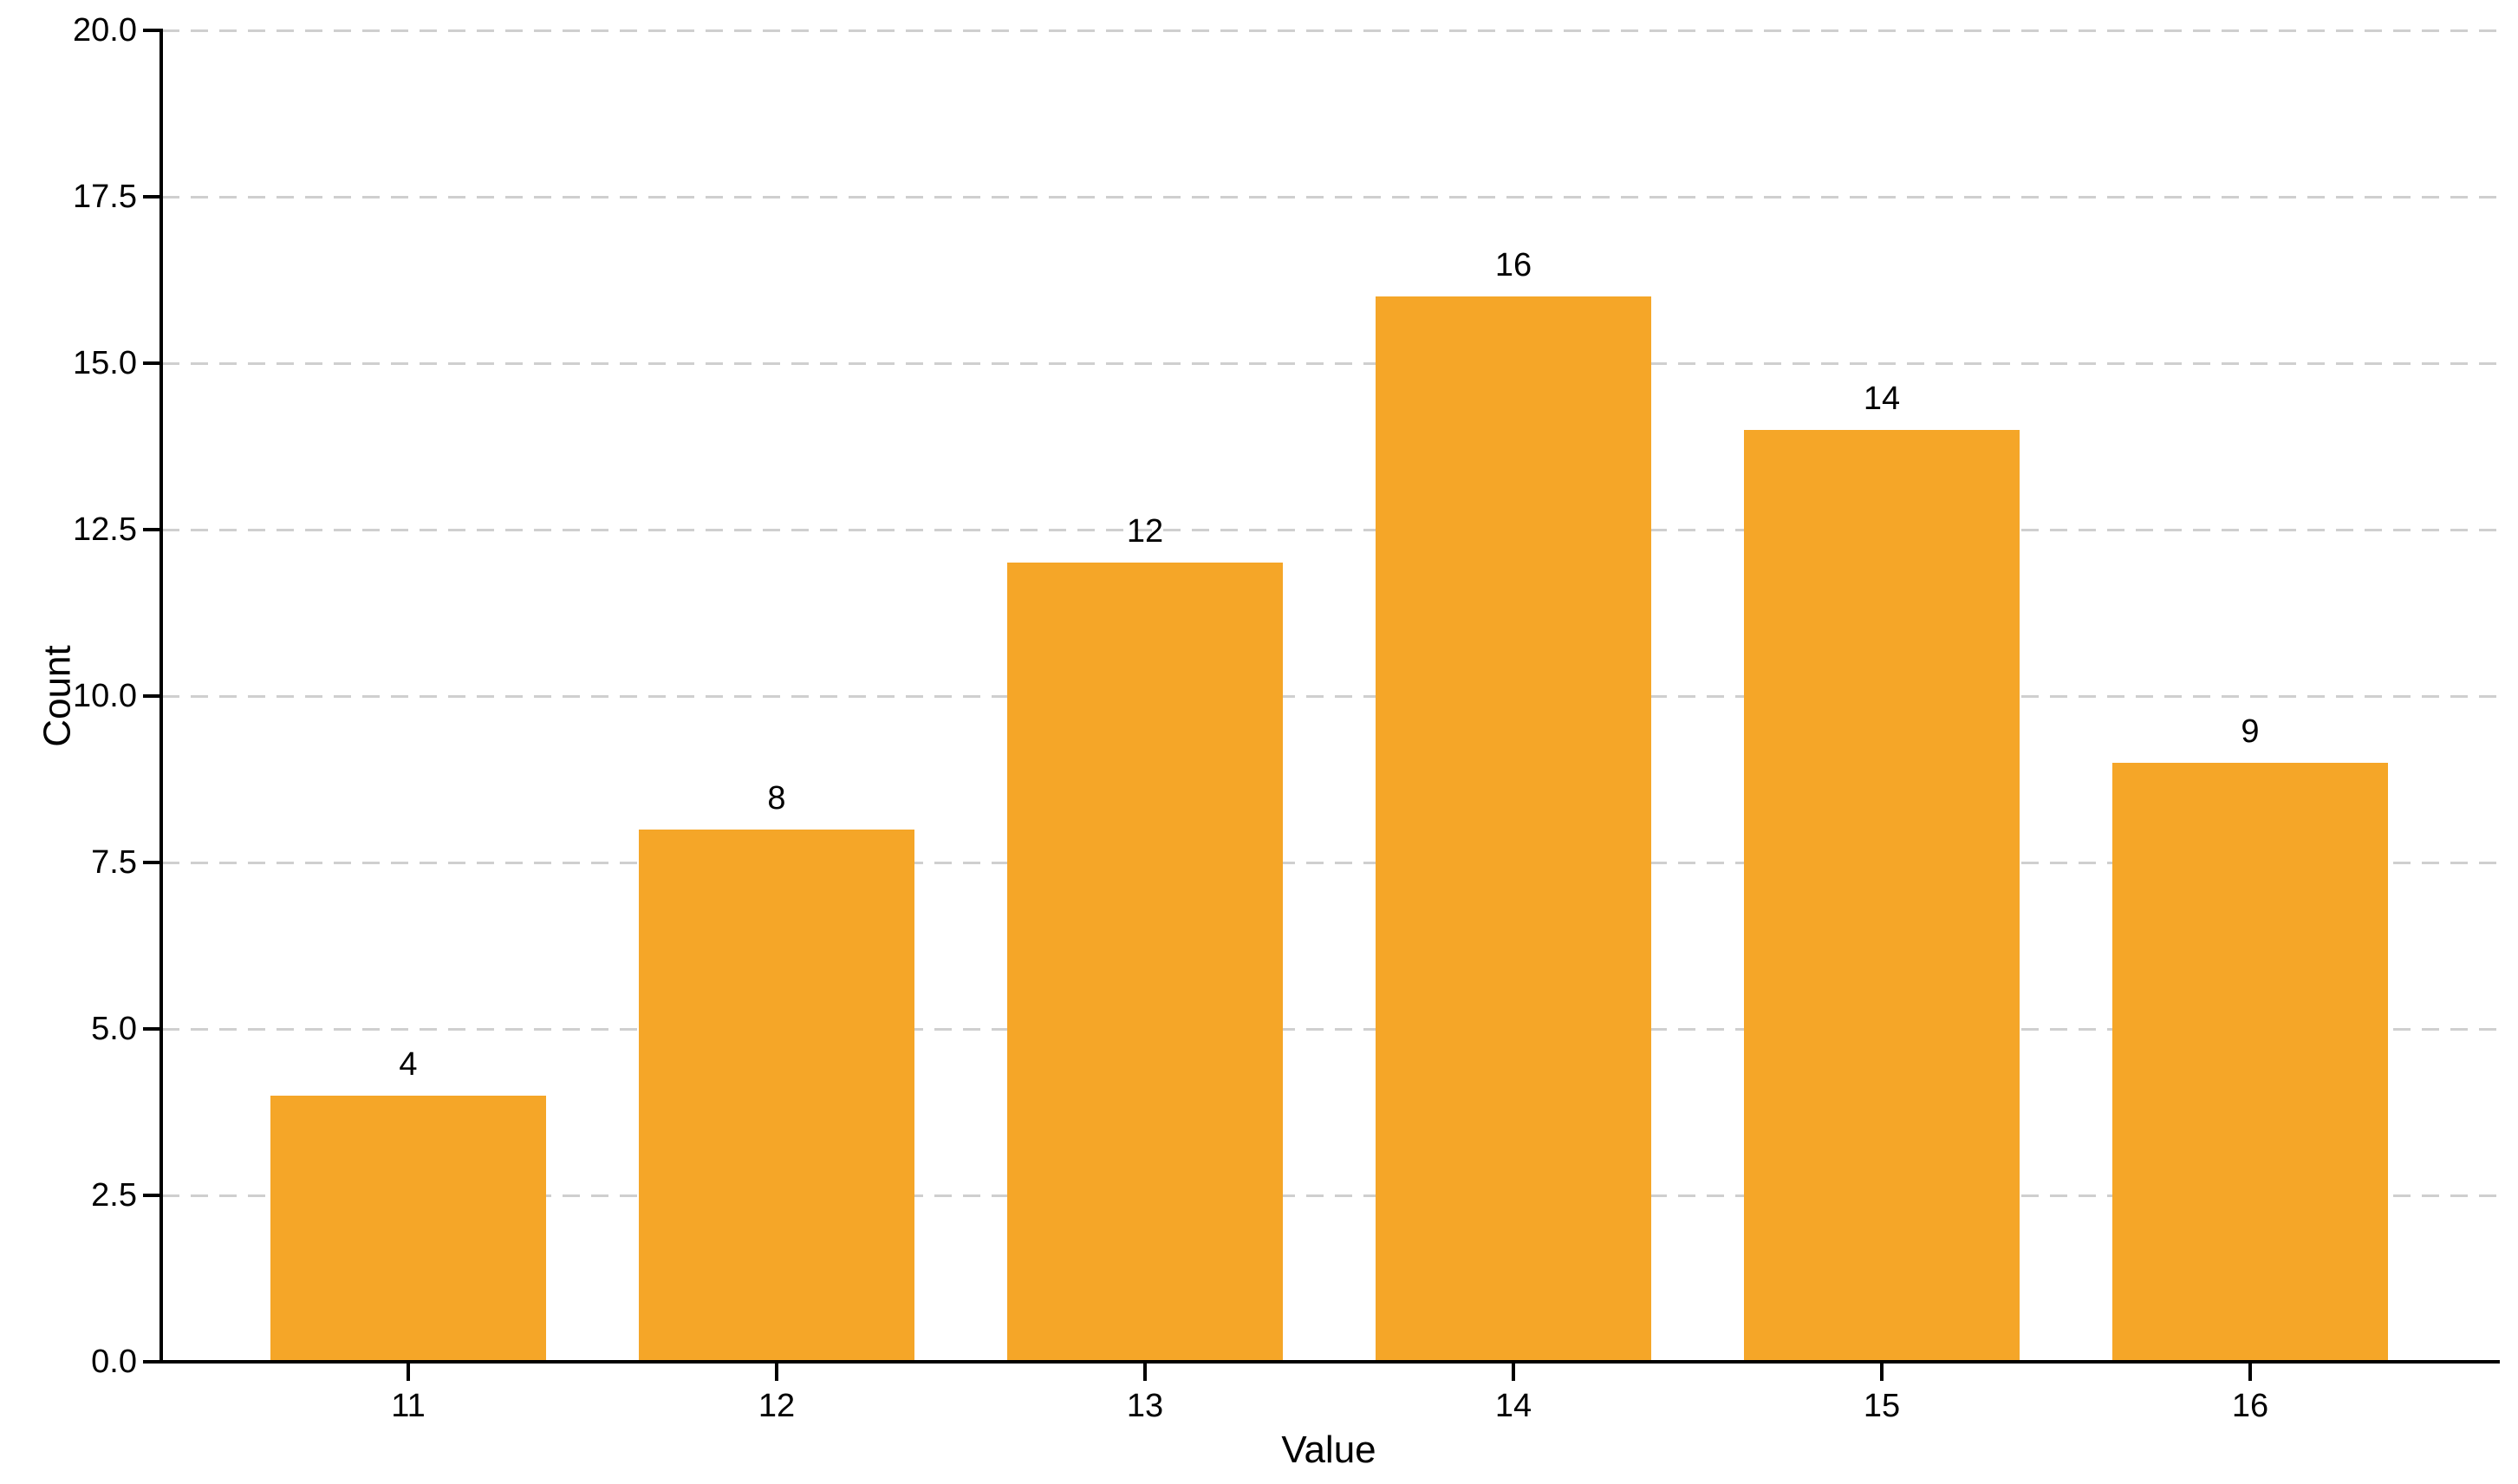  What do you see at coordinates (1145, 531) in the screenshot?
I see `bar-value-label-13: 12` at bounding box center [1145, 531].